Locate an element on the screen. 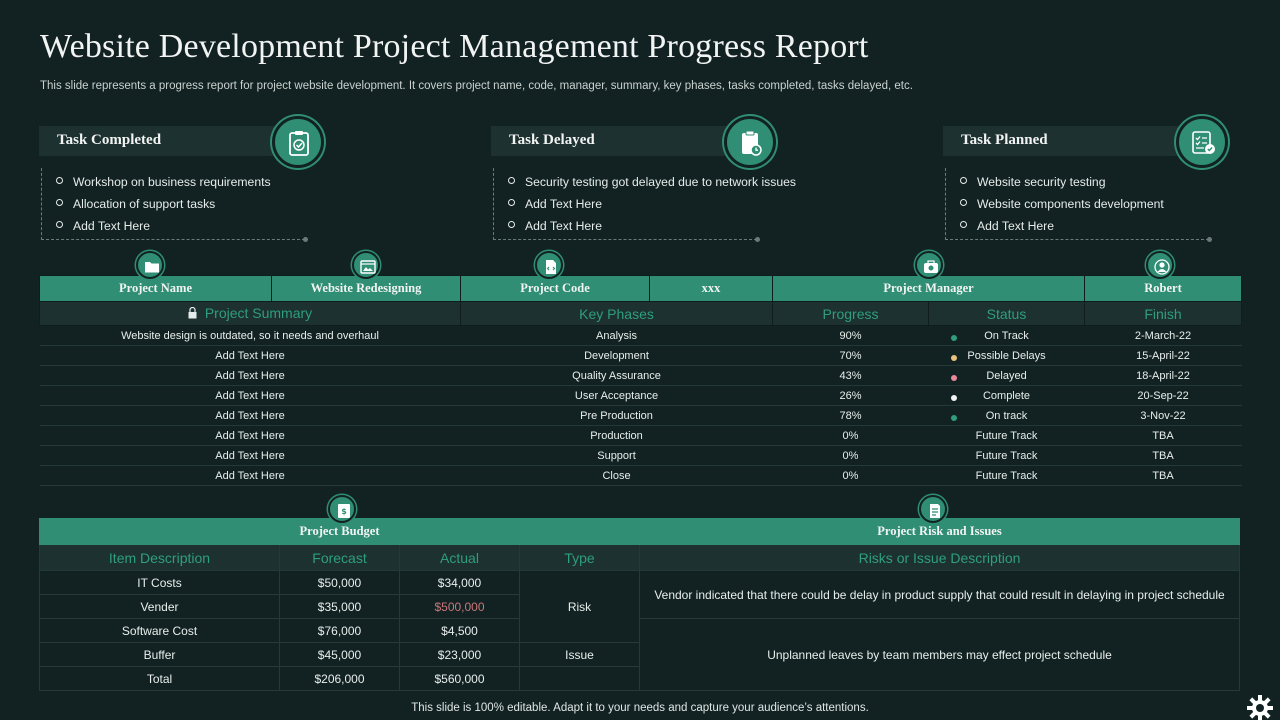  budget-actual: $34,000 is located at coordinates (459, 582).